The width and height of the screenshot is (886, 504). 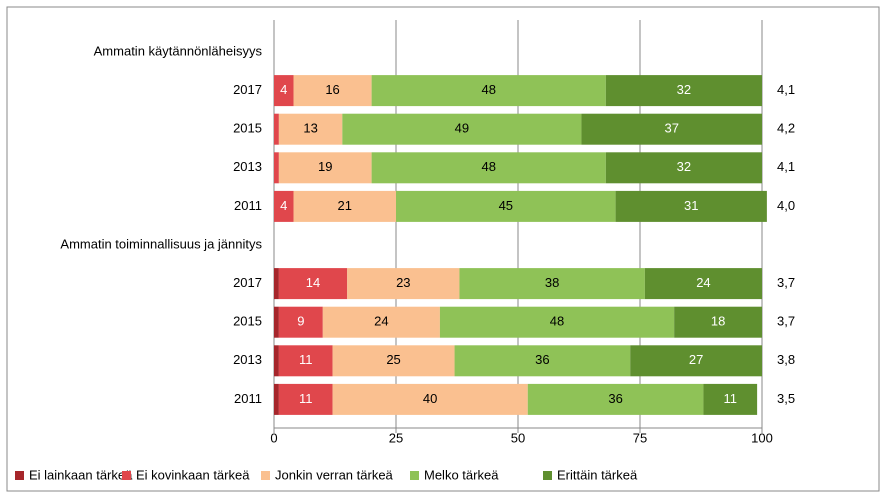 I want to click on data-label: 27, so click(x=696, y=359).